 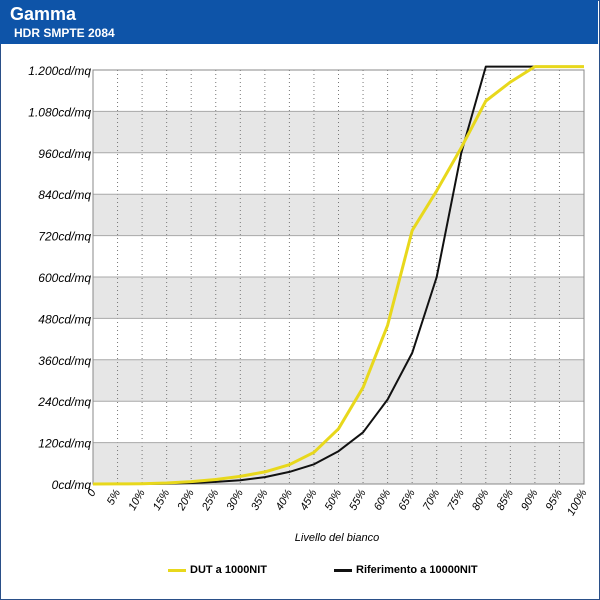 I want to click on legend-item-reference: Riferimento a 10000NIT, so click(x=406, y=570).